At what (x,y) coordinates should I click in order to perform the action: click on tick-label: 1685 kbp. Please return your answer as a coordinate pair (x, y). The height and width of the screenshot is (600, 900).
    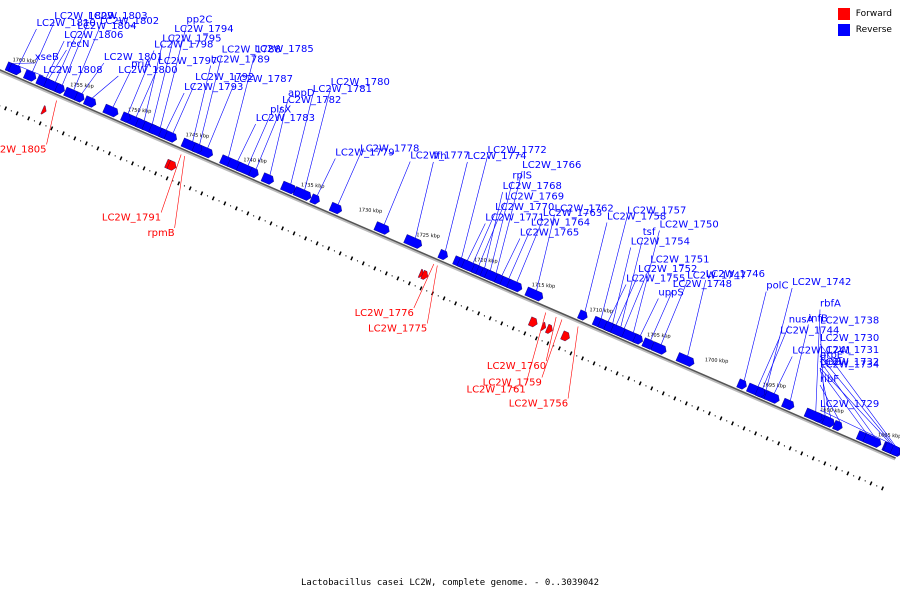
    Looking at the image, I should click on (889, 435).